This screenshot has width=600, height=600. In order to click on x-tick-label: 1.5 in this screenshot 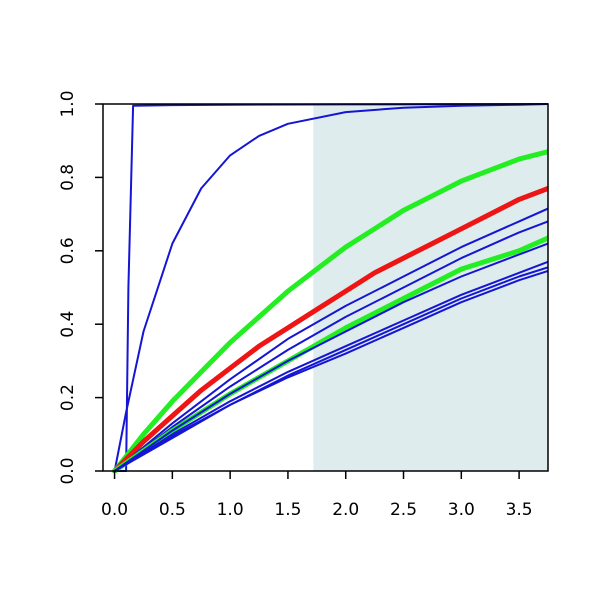, I will do `click(287, 510)`.